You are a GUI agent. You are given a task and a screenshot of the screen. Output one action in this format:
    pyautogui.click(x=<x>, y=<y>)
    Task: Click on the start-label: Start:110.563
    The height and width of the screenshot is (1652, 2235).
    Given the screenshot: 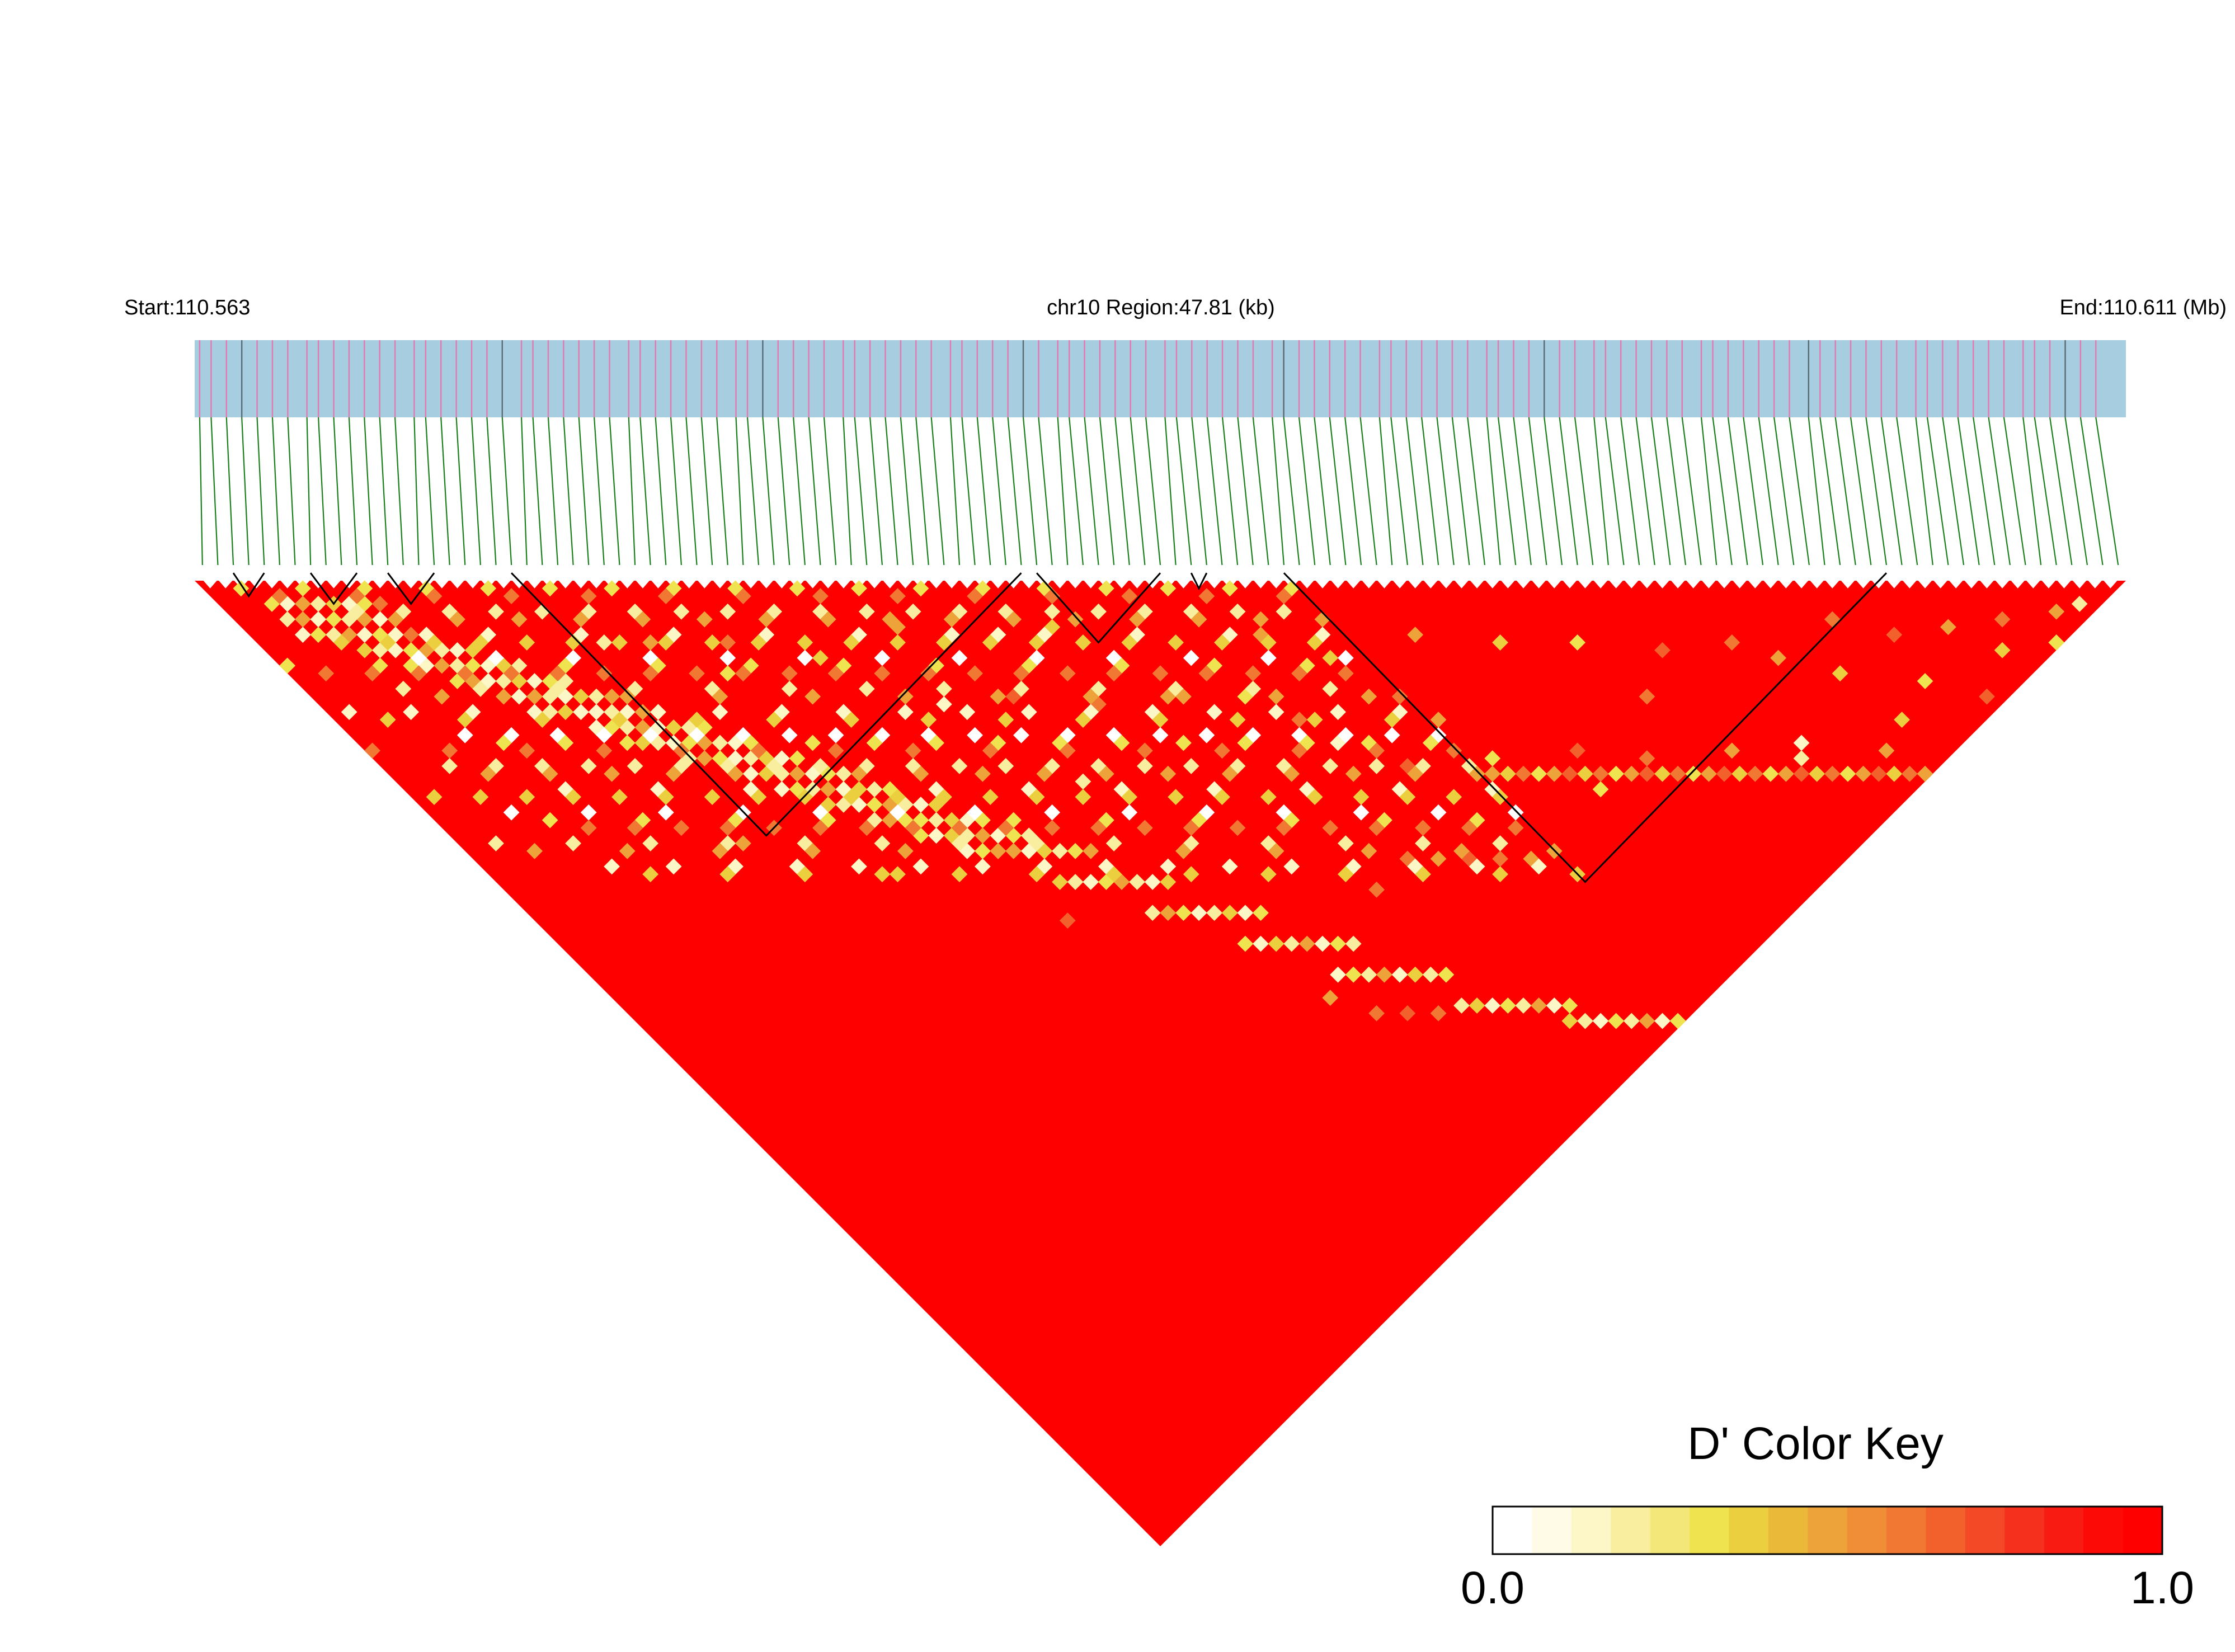 What is the action you would take?
    pyautogui.click(x=187, y=308)
    